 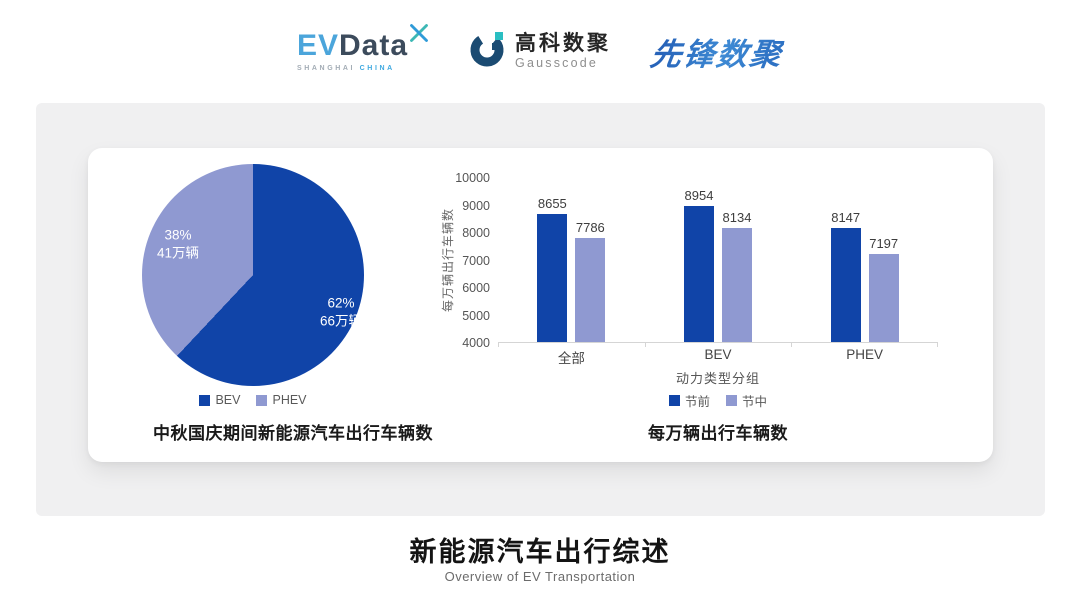 I want to click on bar-节前: 8954, so click(x=699, y=265).